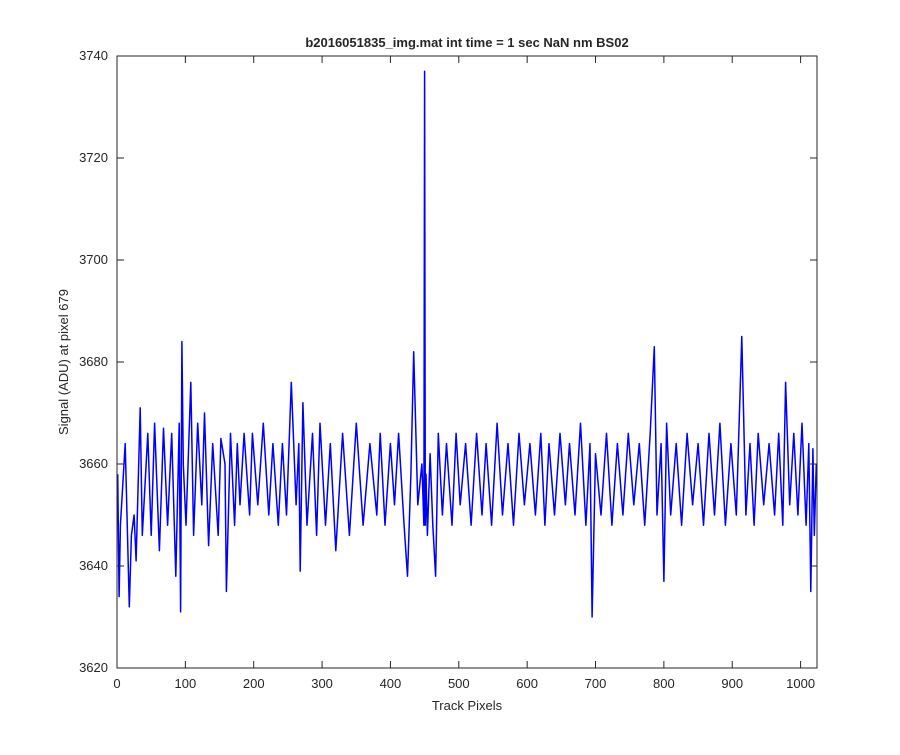  I want to click on x-tick-label: 400, so click(391, 683).